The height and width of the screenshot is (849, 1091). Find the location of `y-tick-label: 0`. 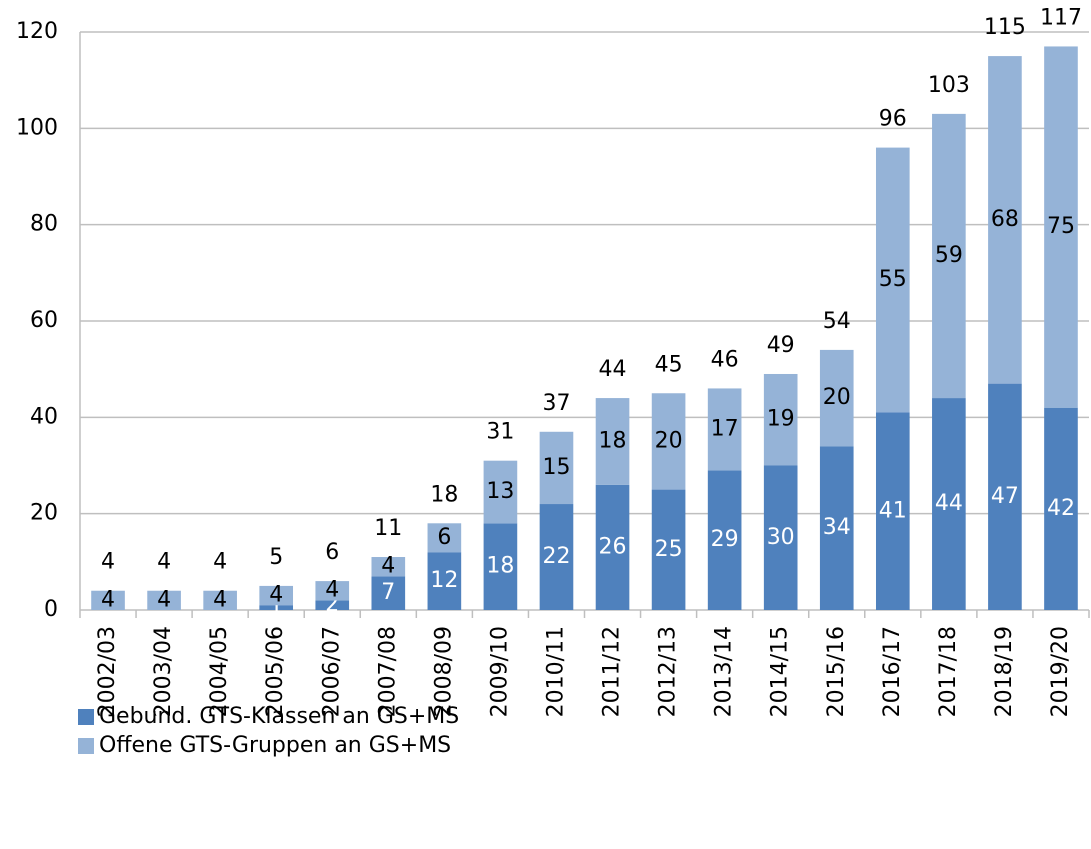

y-tick-label: 0 is located at coordinates (51, 609).